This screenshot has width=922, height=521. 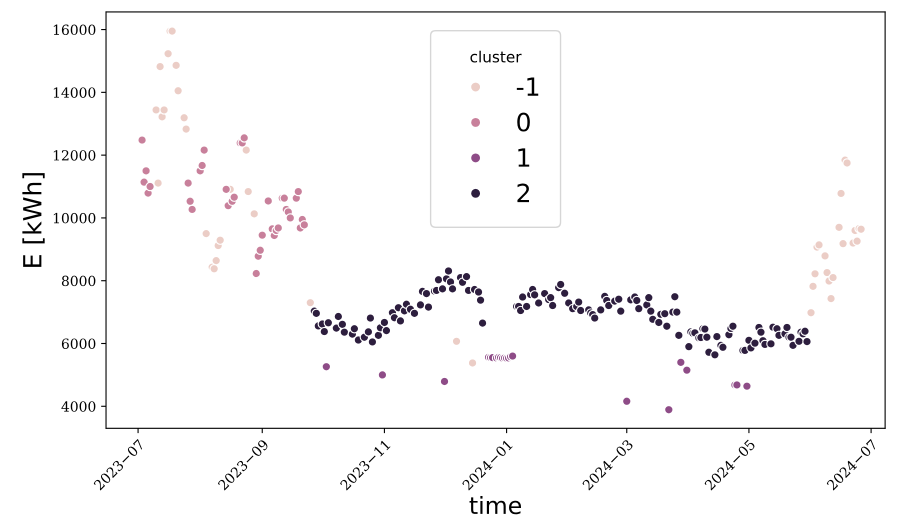 I want to click on legend-title: cluster, so click(x=496, y=56).